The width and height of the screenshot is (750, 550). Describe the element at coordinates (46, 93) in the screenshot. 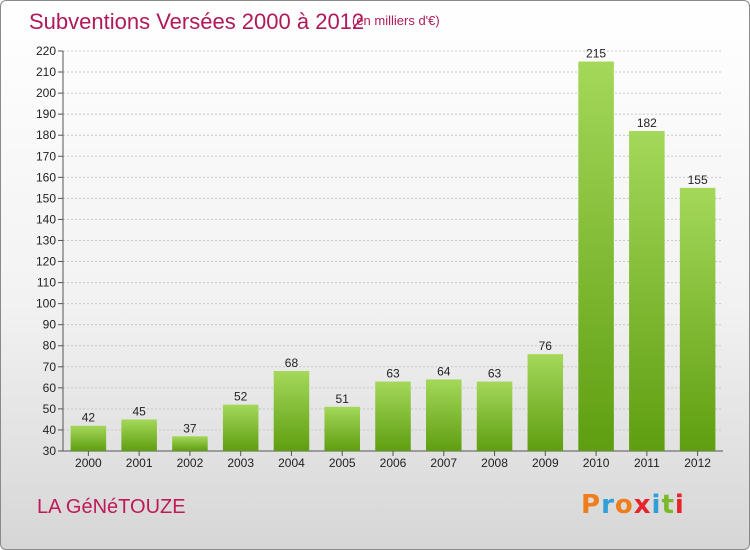

I see `y-tick-label: 200` at that location.